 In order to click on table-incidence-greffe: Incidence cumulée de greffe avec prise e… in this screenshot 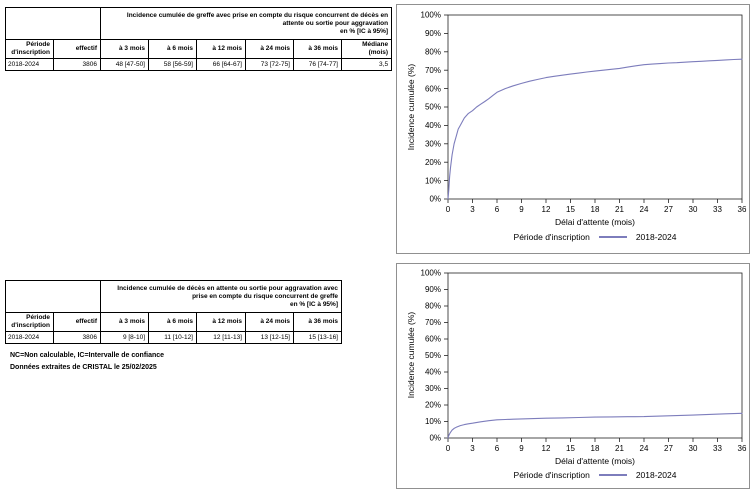, I will do `click(199, 39)`.